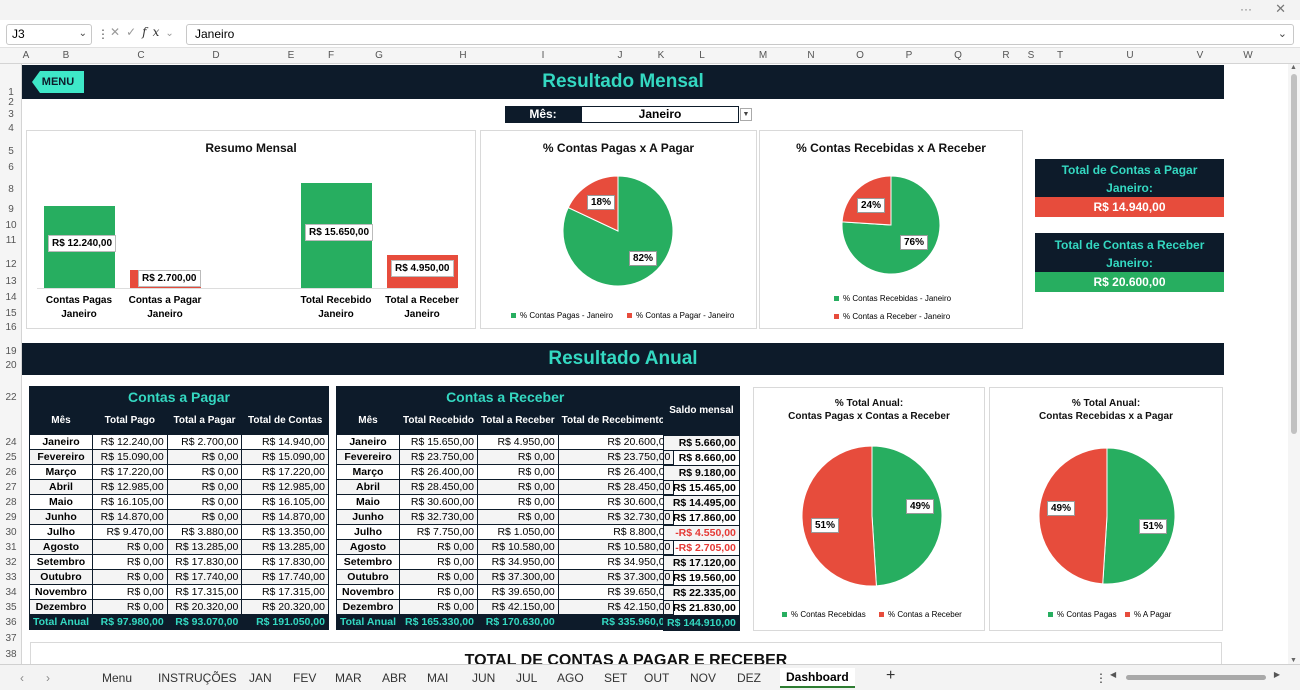  I want to click on table-cell: R$ 21.830,00, so click(701, 608).